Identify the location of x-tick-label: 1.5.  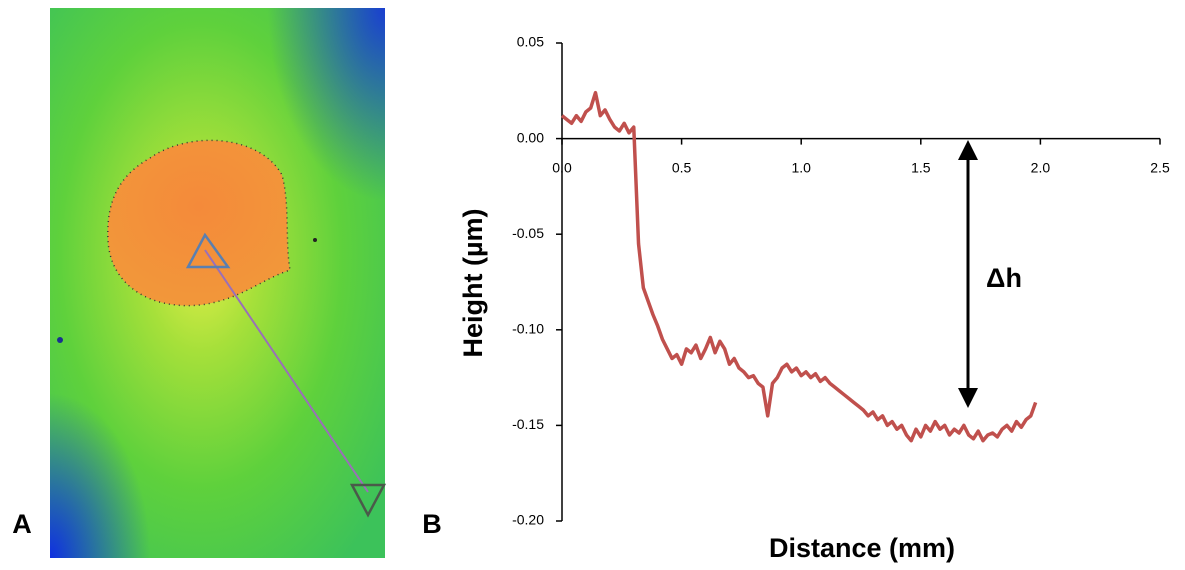
(921, 167).